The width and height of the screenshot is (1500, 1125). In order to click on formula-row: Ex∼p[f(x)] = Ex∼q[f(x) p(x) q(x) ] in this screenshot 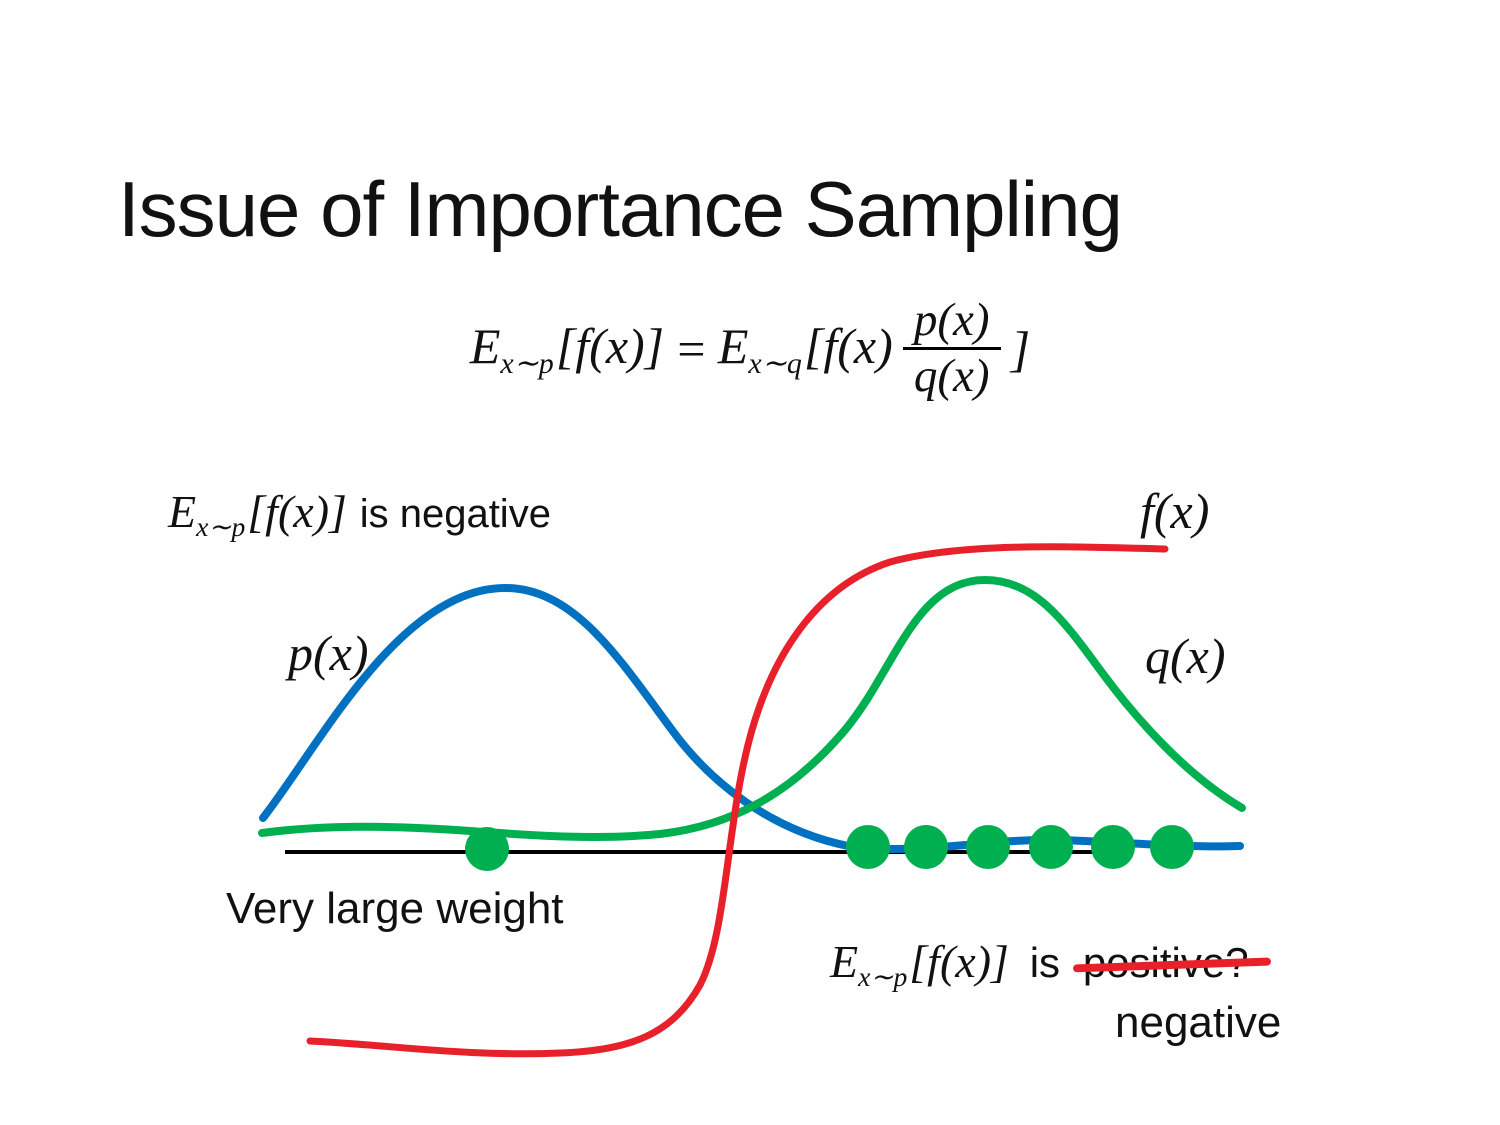, I will do `click(750, 348)`.